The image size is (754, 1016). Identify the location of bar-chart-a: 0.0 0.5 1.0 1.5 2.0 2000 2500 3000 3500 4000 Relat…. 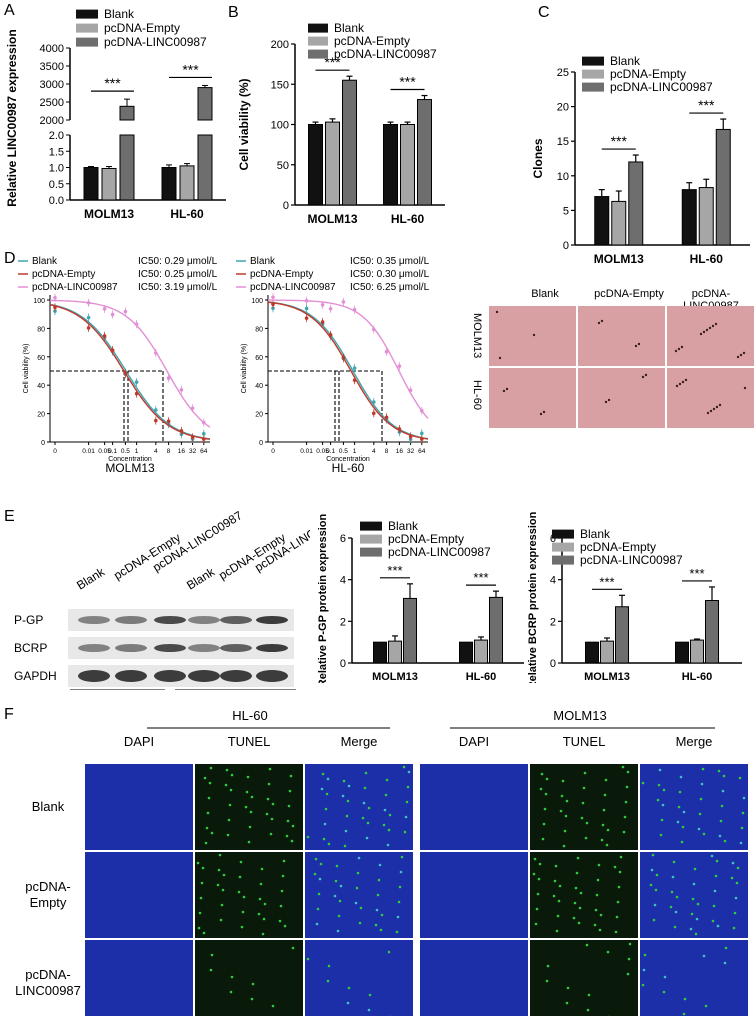
(115, 114).